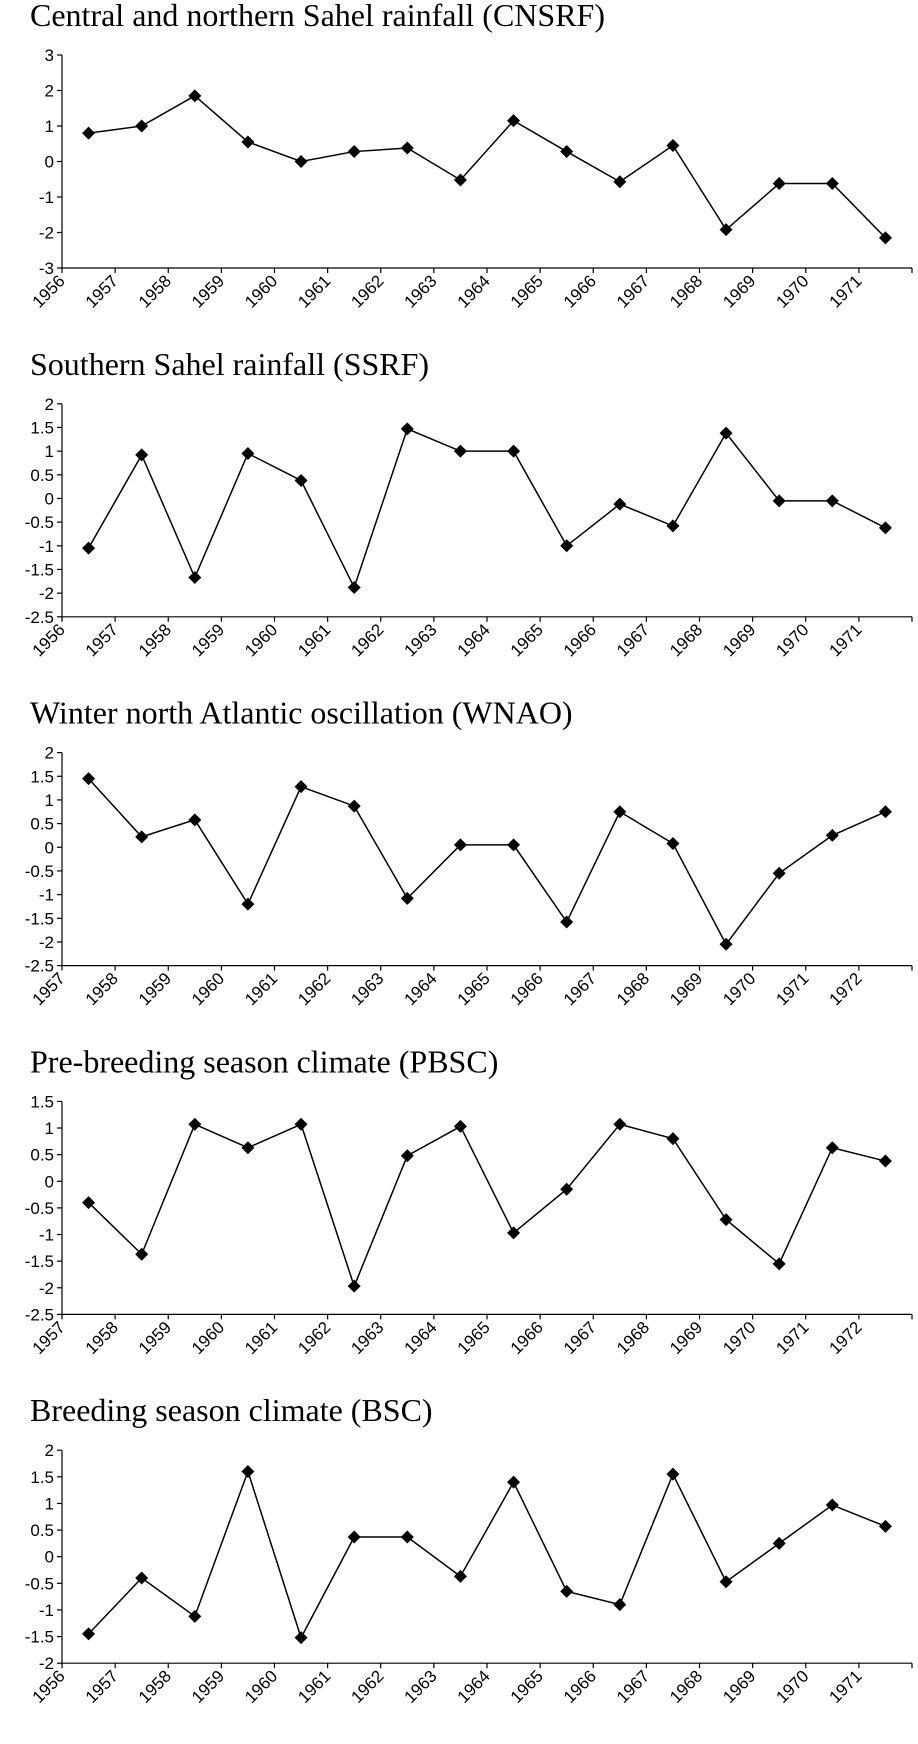 The width and height of the screenshot is (918, 1744). I want to click on chart-title: Southern Sahel rainfall (SSRF), so click(229, 364).